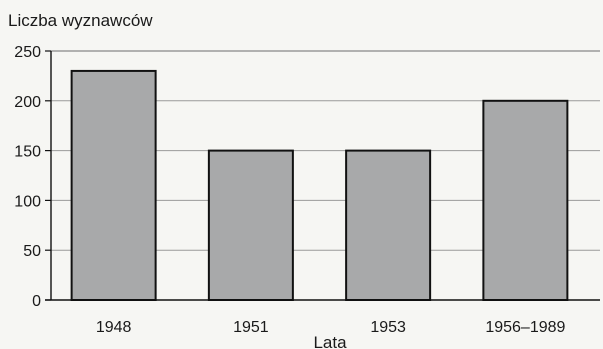 The width and height of the screenshot is (603, 349). I want to click on x-tick-labels: 1948 1951 1953 1956–1989, so click(331, 327).